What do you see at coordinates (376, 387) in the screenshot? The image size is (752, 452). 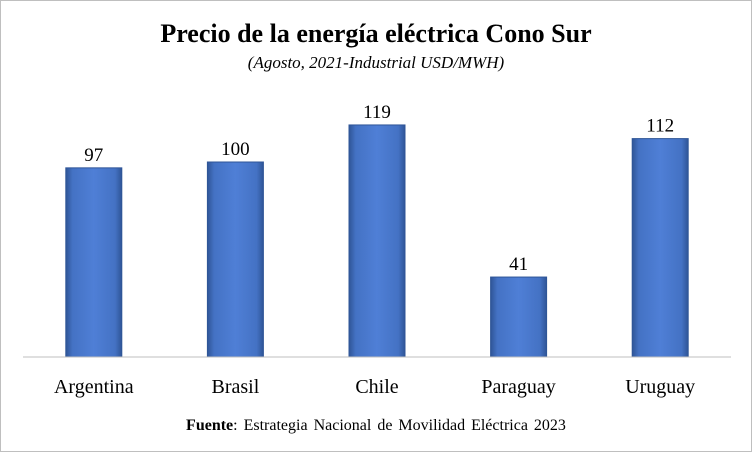 I see `category-label-chile: Chile` at bounding box center [376, 387].